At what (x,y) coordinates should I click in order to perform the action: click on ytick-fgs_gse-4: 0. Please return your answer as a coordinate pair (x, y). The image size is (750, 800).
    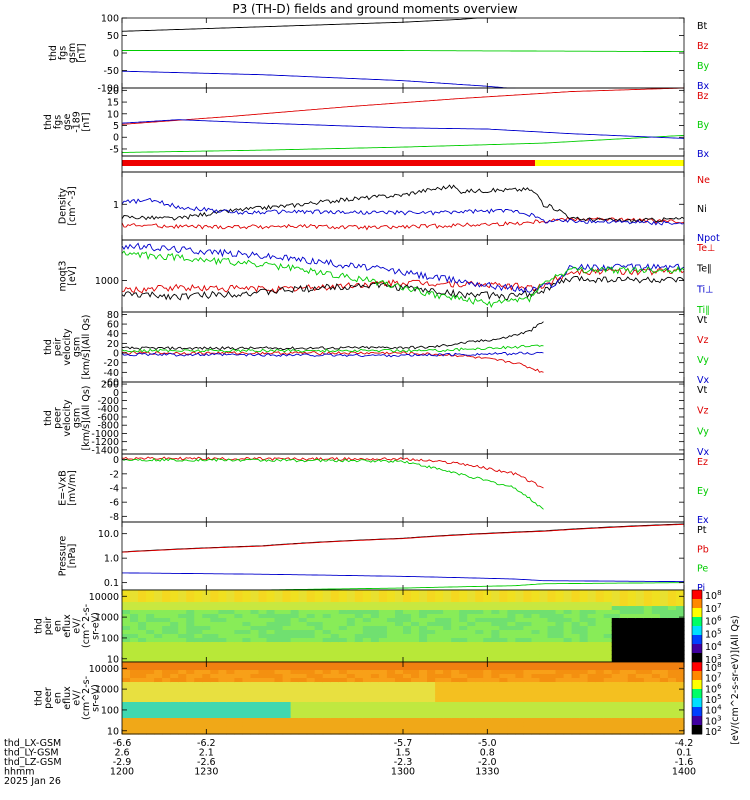
    Looking at the image, I should click on (116, 138).